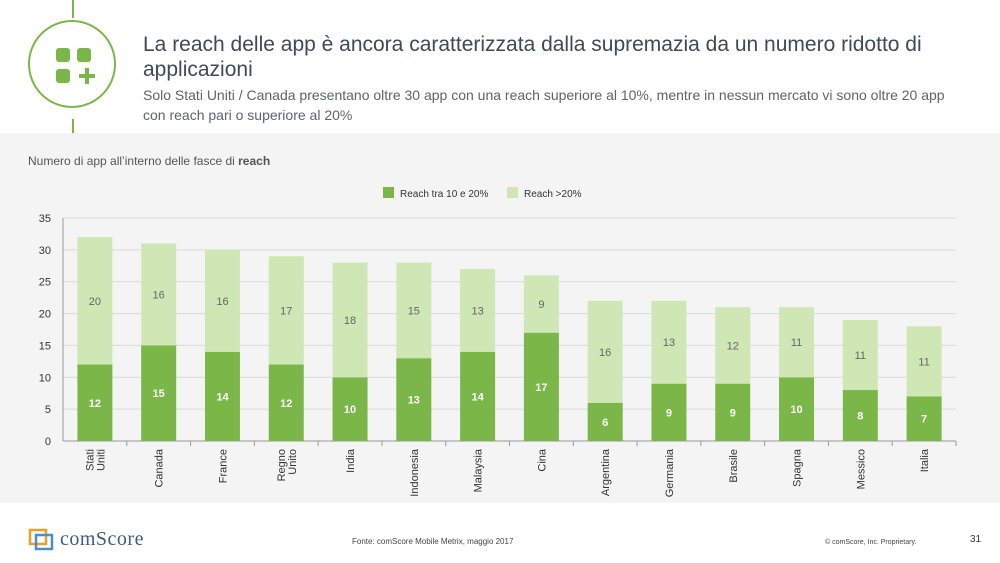 The image size is (1000, 563). I want to click on chart-heading-part3: reach, so click(254, 161).